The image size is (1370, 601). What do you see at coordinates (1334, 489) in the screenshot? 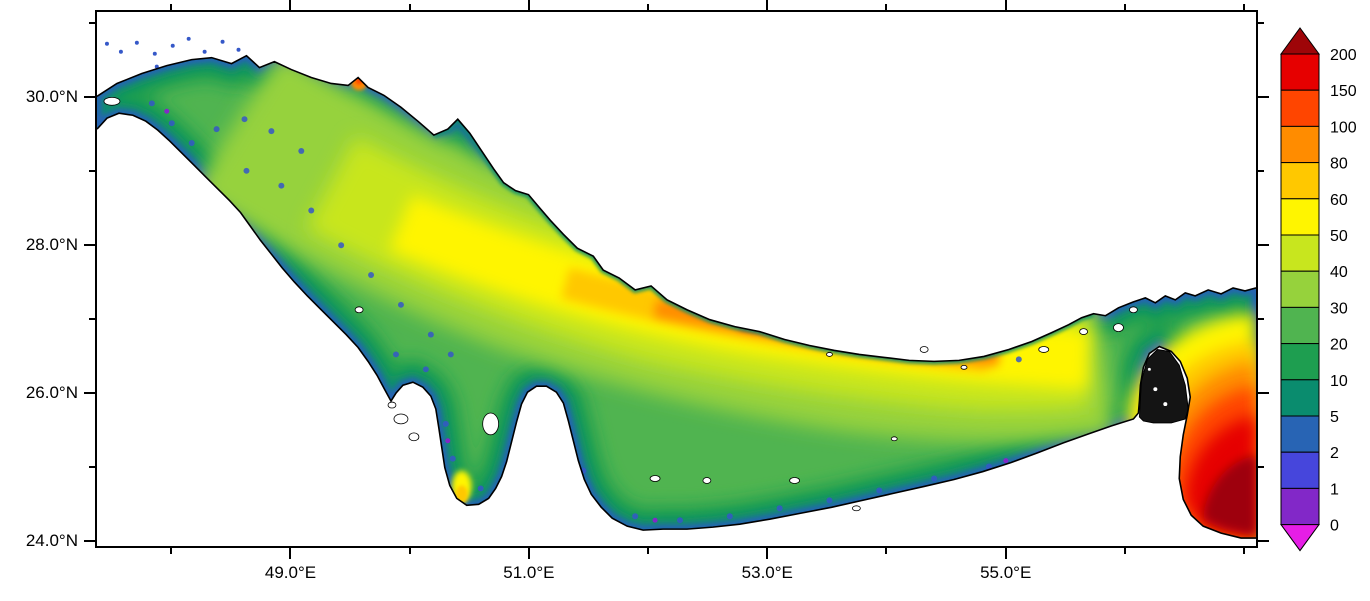
I see `colorbar-label: 1` at bounding box center [1334, 489].